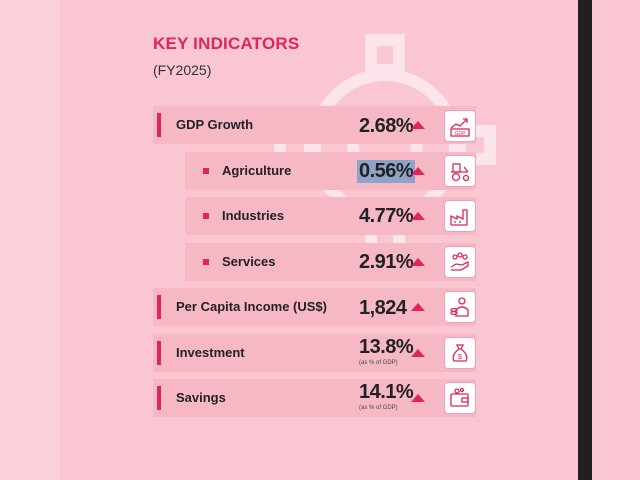 Image resolution: width=640 pixels, height=480 pixels. I want to click on indicator-value: 2.91%, so click(386, 262).